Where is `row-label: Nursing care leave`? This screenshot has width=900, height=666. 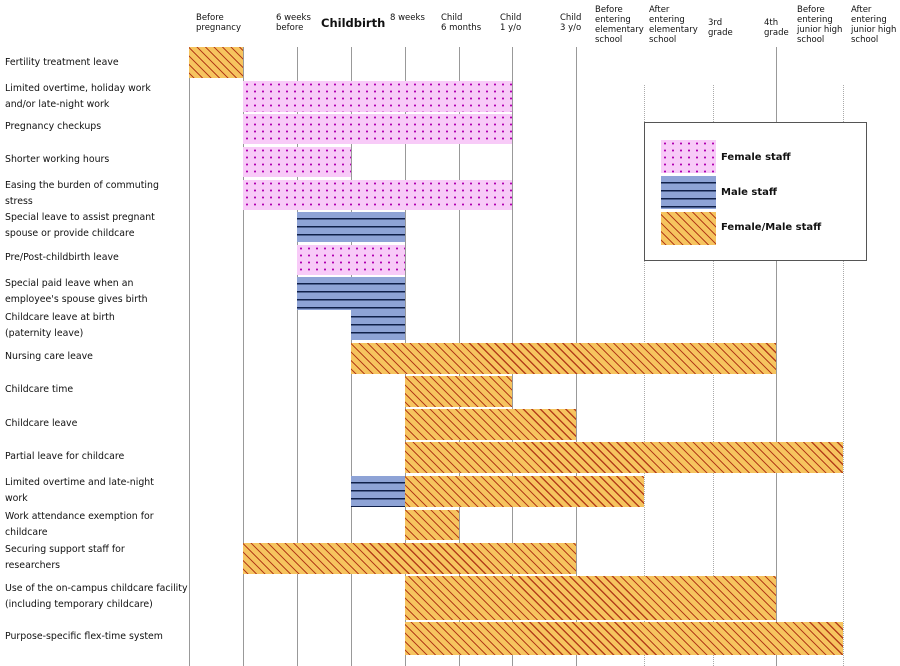 row-label: Nursing care leave is located at coordinates (49, 356).